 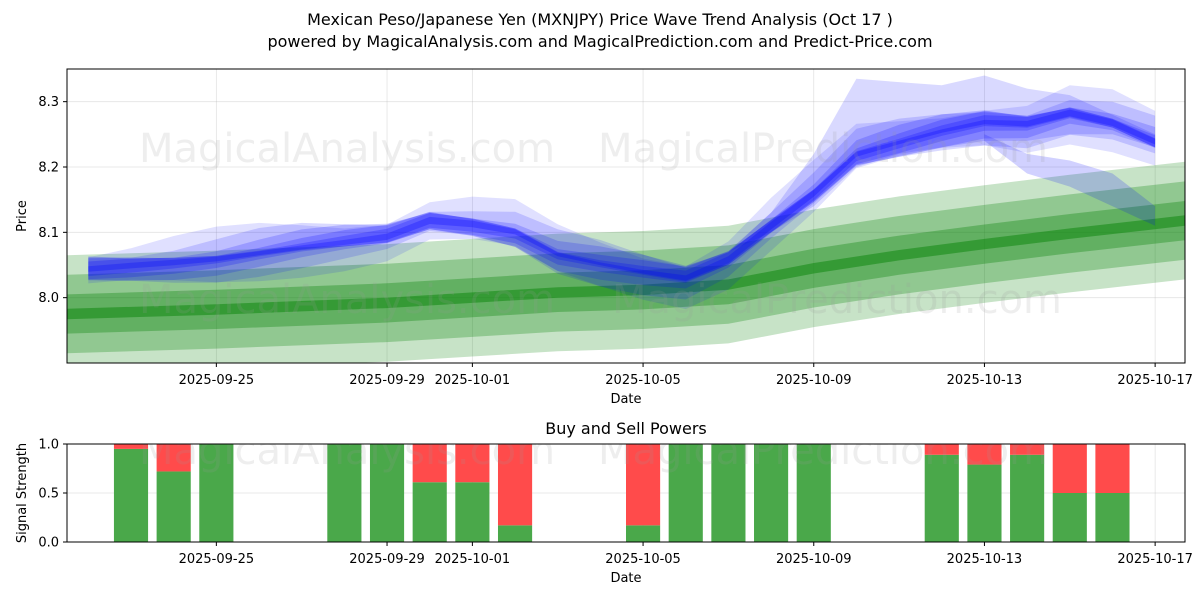 I want to click on bar-chart-title: Buy and Sell Powers, so click(x=626, y=428).